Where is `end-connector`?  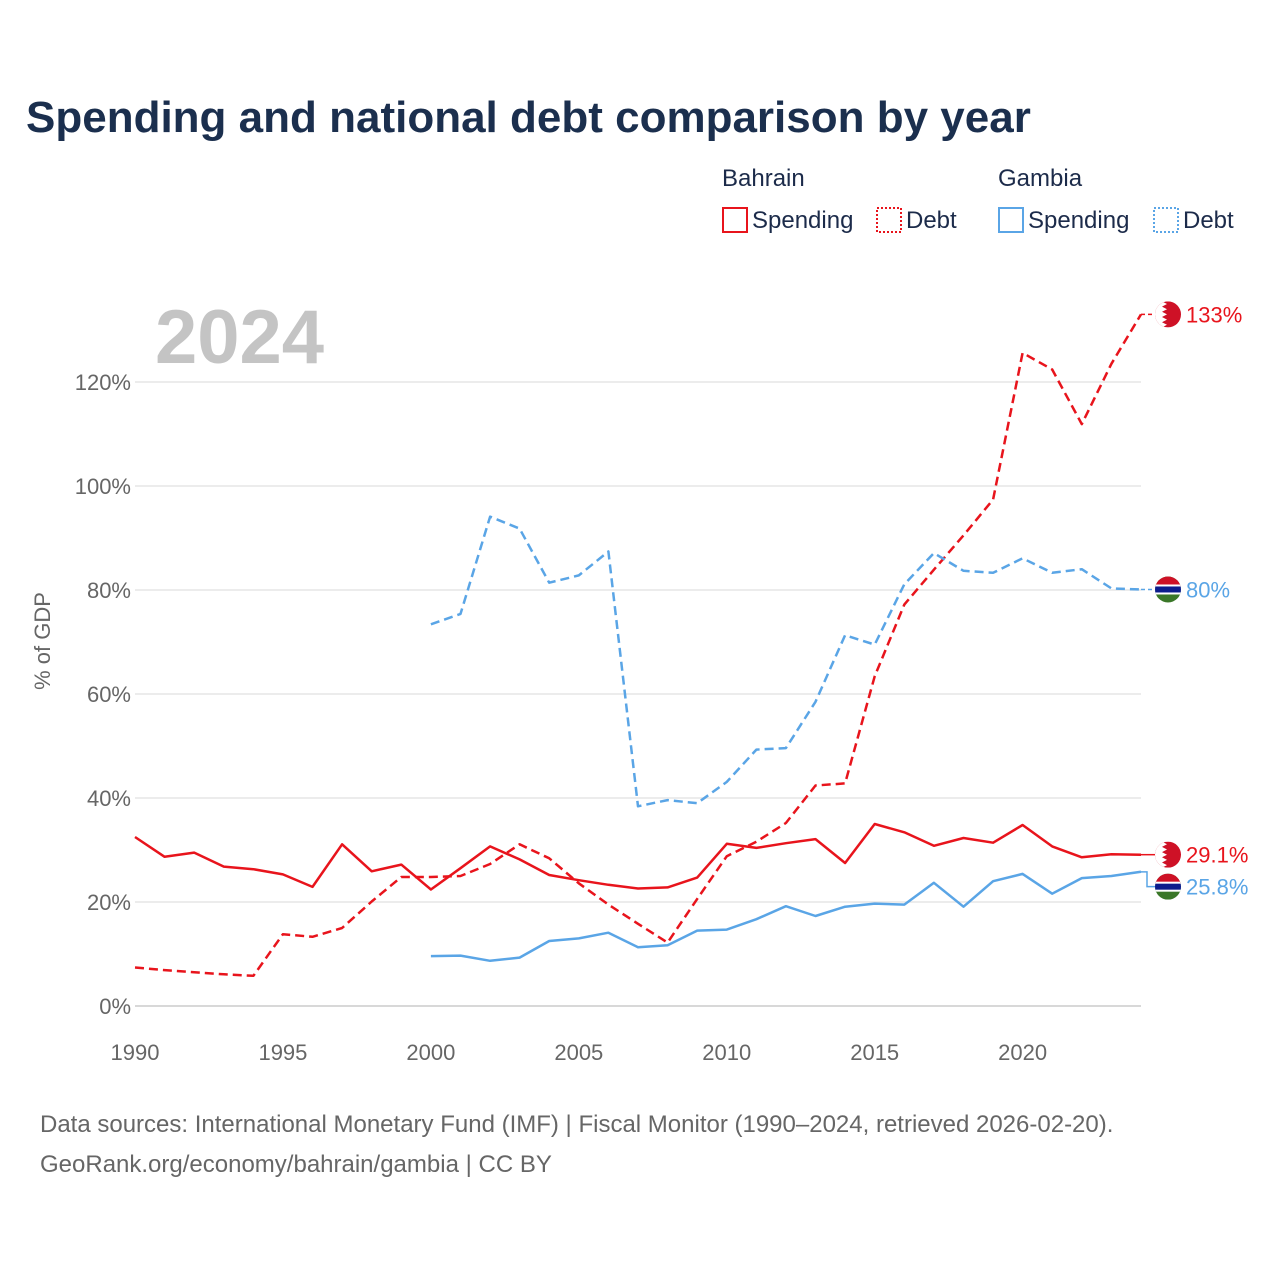 end-connector is located at coordinates (1148, 879).